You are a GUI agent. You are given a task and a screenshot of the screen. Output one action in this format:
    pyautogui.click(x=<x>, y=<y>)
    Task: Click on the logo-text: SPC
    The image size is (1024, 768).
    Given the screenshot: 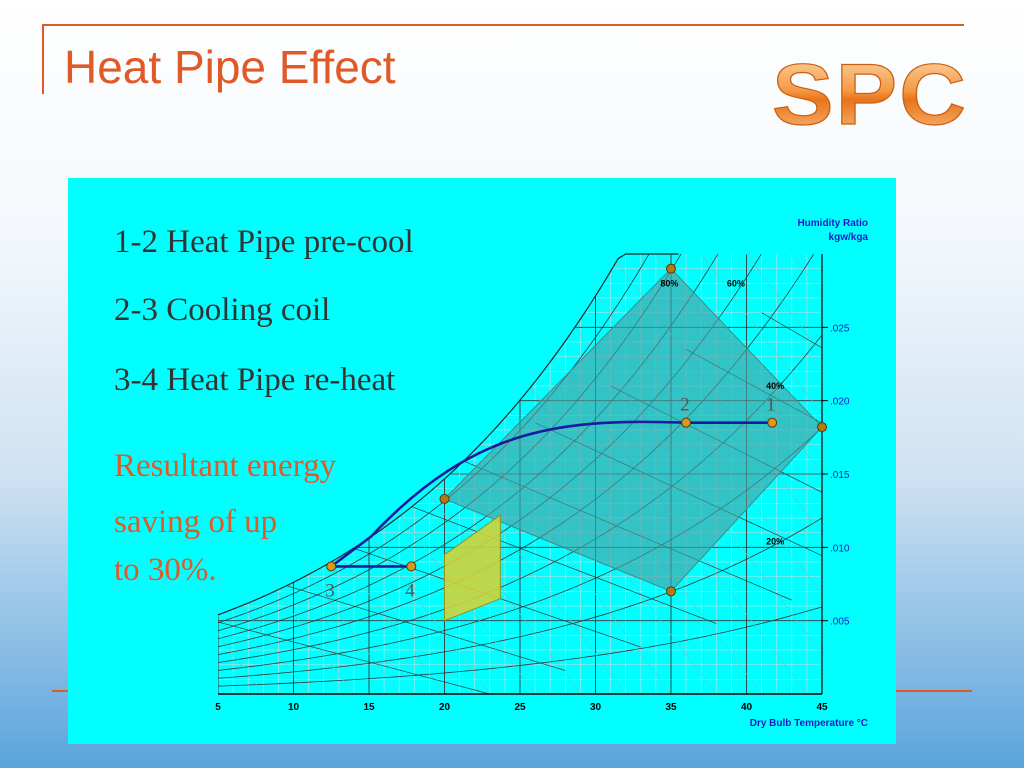 What is the action you would take?
    pyautogui.click(x=870, y=93)
    